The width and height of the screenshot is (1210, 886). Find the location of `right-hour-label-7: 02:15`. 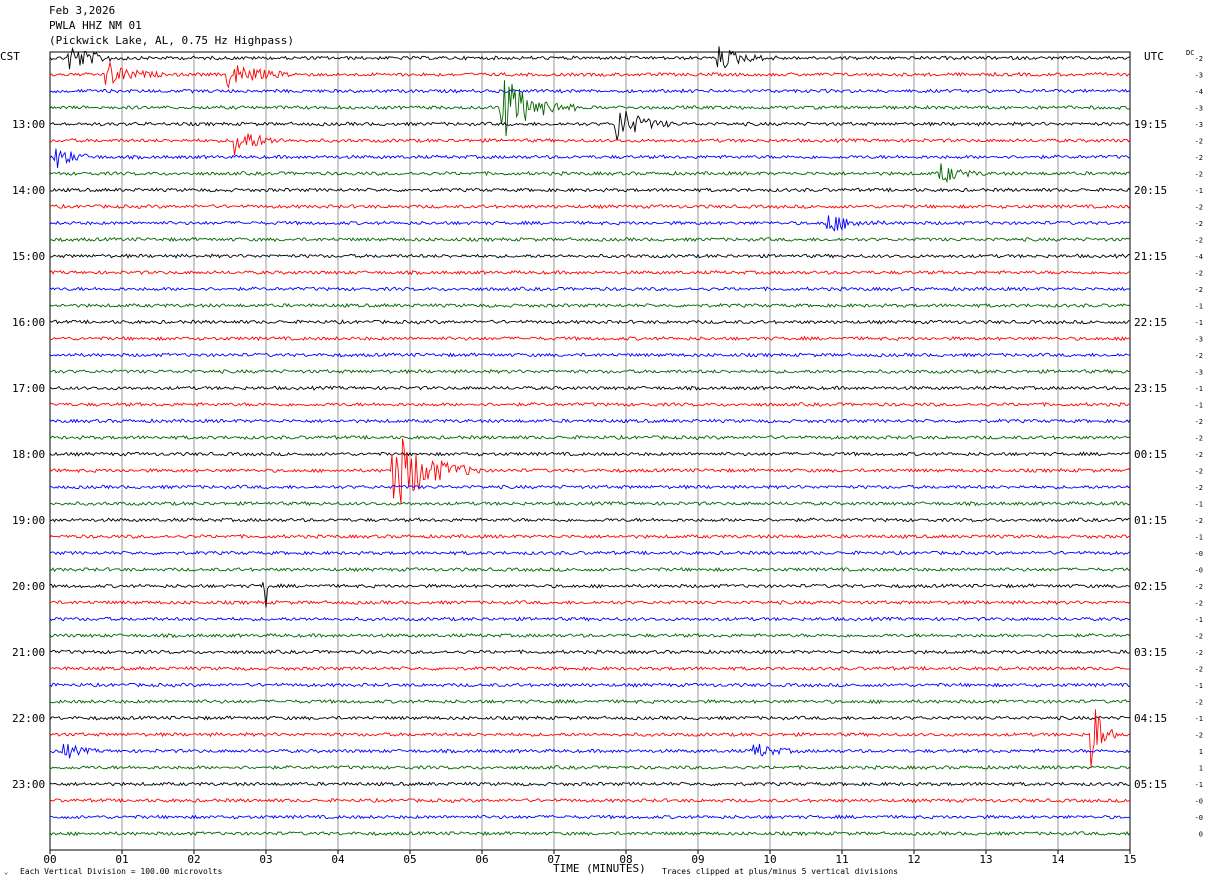

right-hour-label-7: 02:15 is located at coordinates (1150, 586).